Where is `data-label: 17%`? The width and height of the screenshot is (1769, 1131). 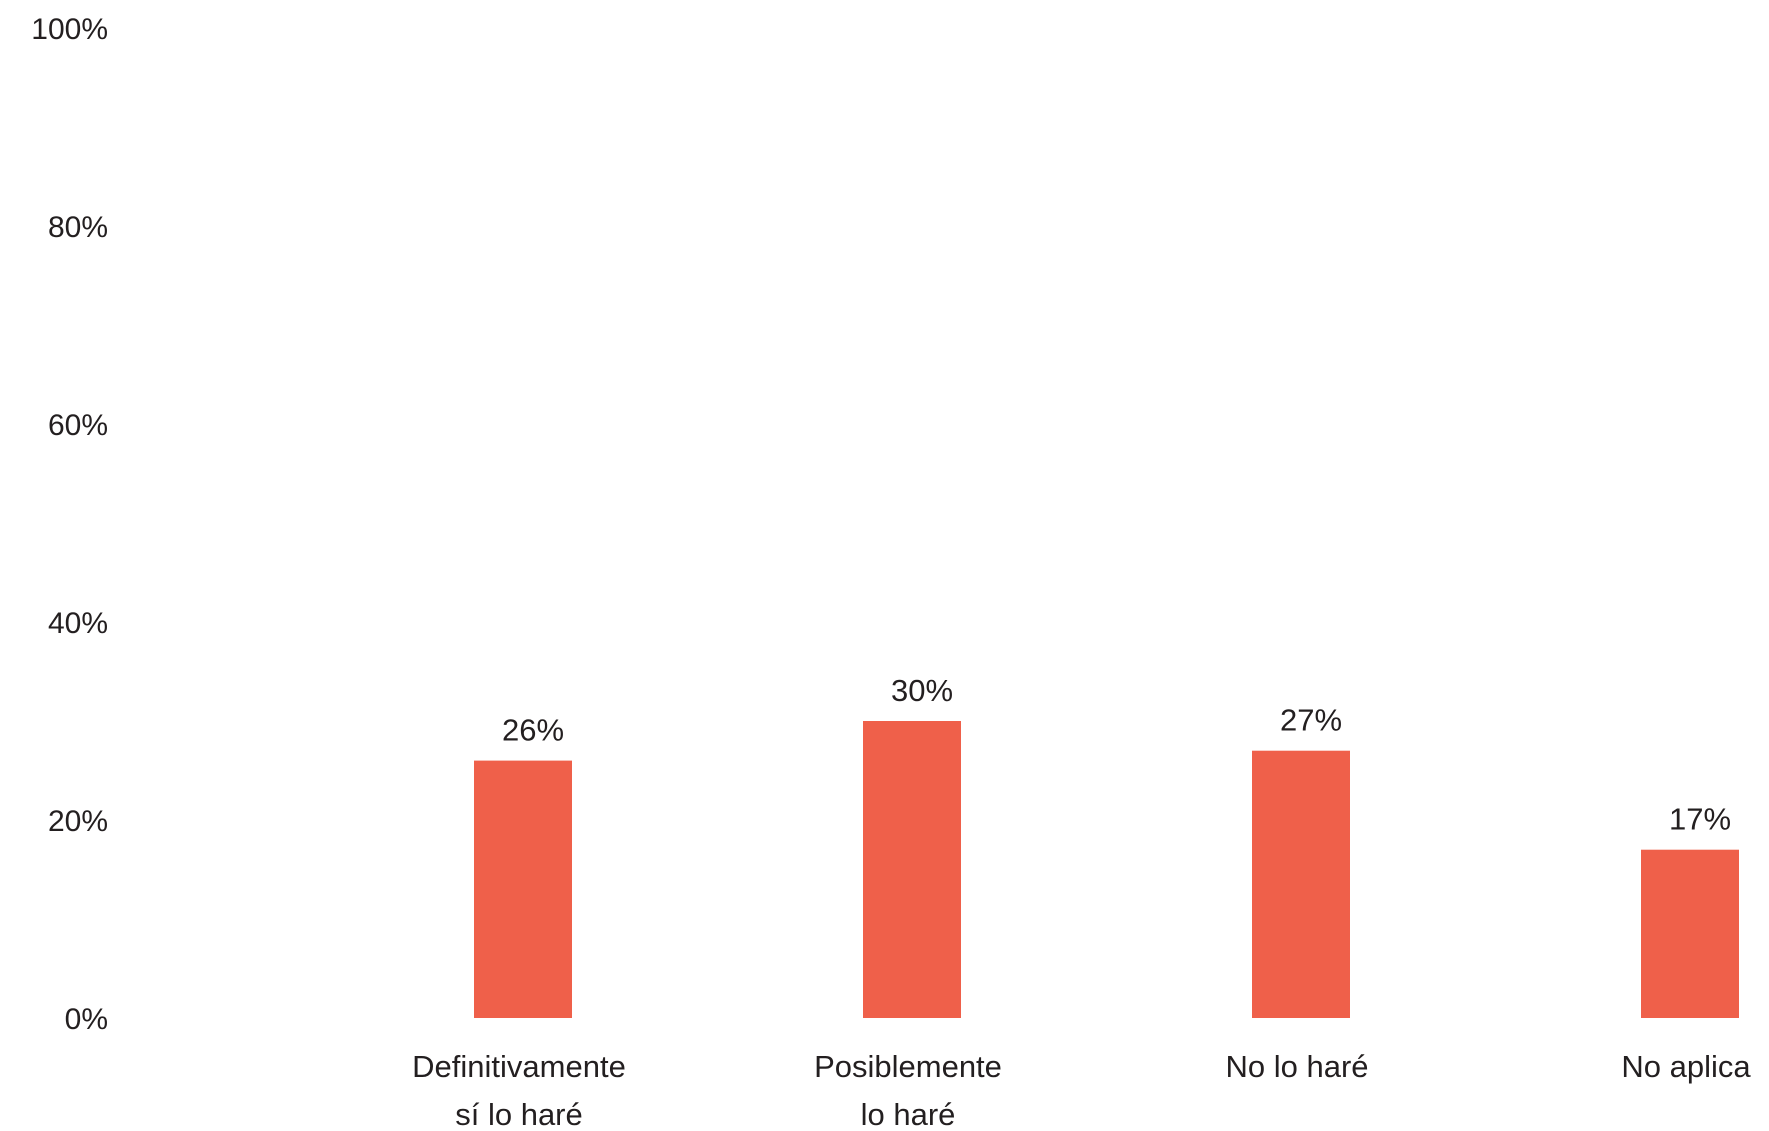 data-label: 17% is located at coordinates (1700, 819).